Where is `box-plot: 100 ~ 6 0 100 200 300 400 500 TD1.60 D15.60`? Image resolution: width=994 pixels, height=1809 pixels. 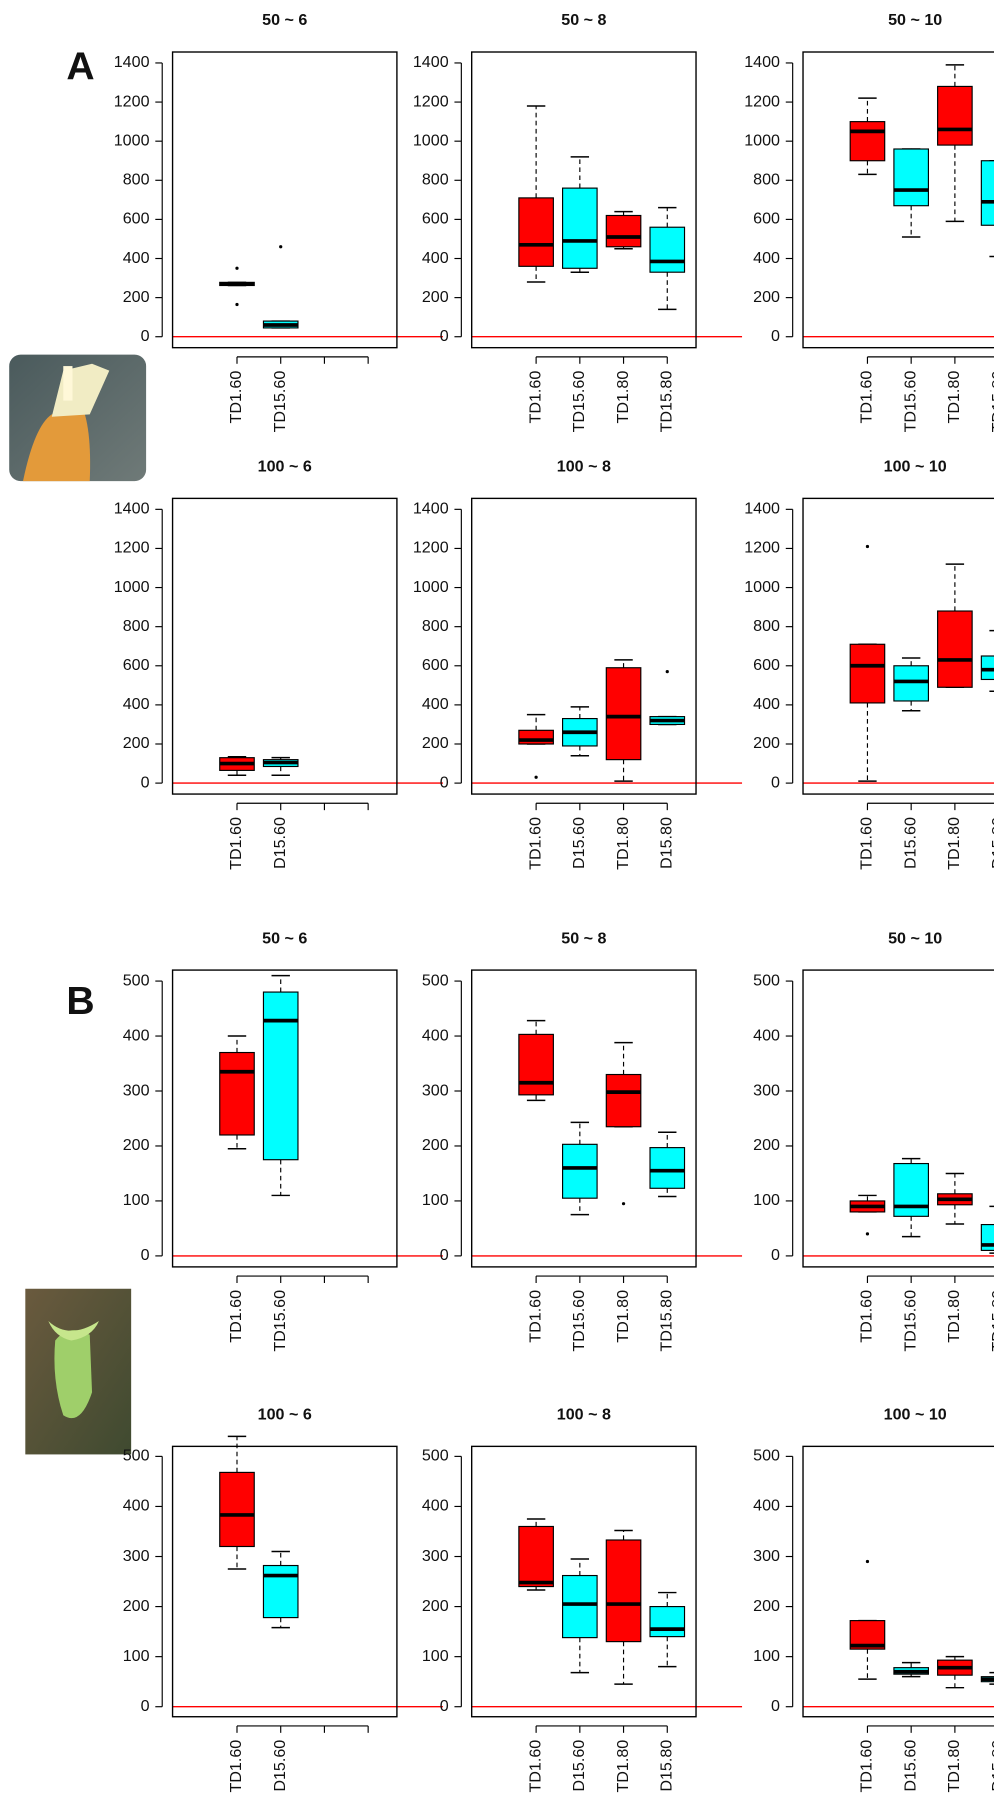
box-plot: 100 ~ 6 0 100 200 300 400 500 TD1.60 D15.60 is located at coordinates (283, 1599).